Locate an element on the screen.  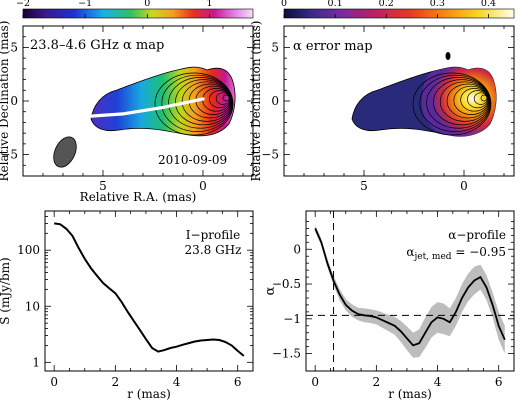
alpha-profile-xtick-label: 0 is located at coordinates (315, 382).